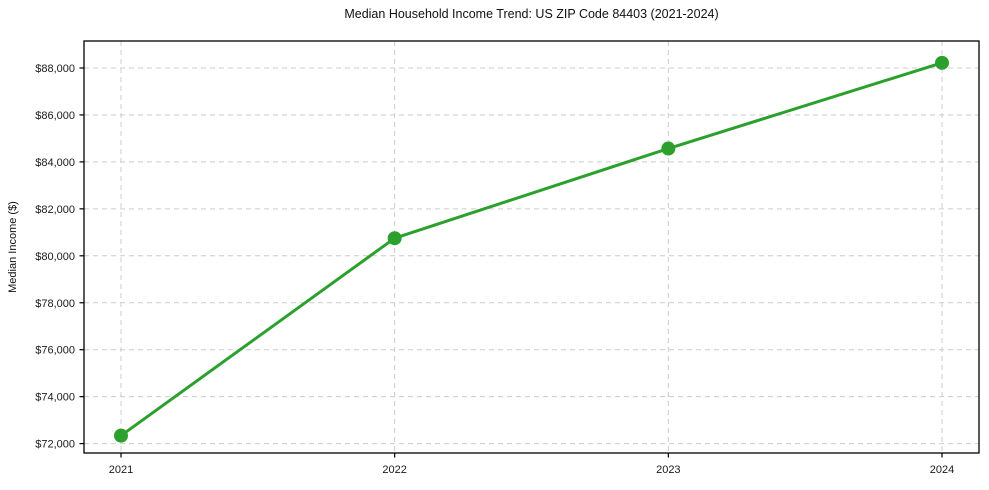 The width and height of the screenshot is (989, 490). What do you see at coordinates (55, 398) in the screenshot?
I see `y-tick-label: $74,000` at bounding box center [55, 398].